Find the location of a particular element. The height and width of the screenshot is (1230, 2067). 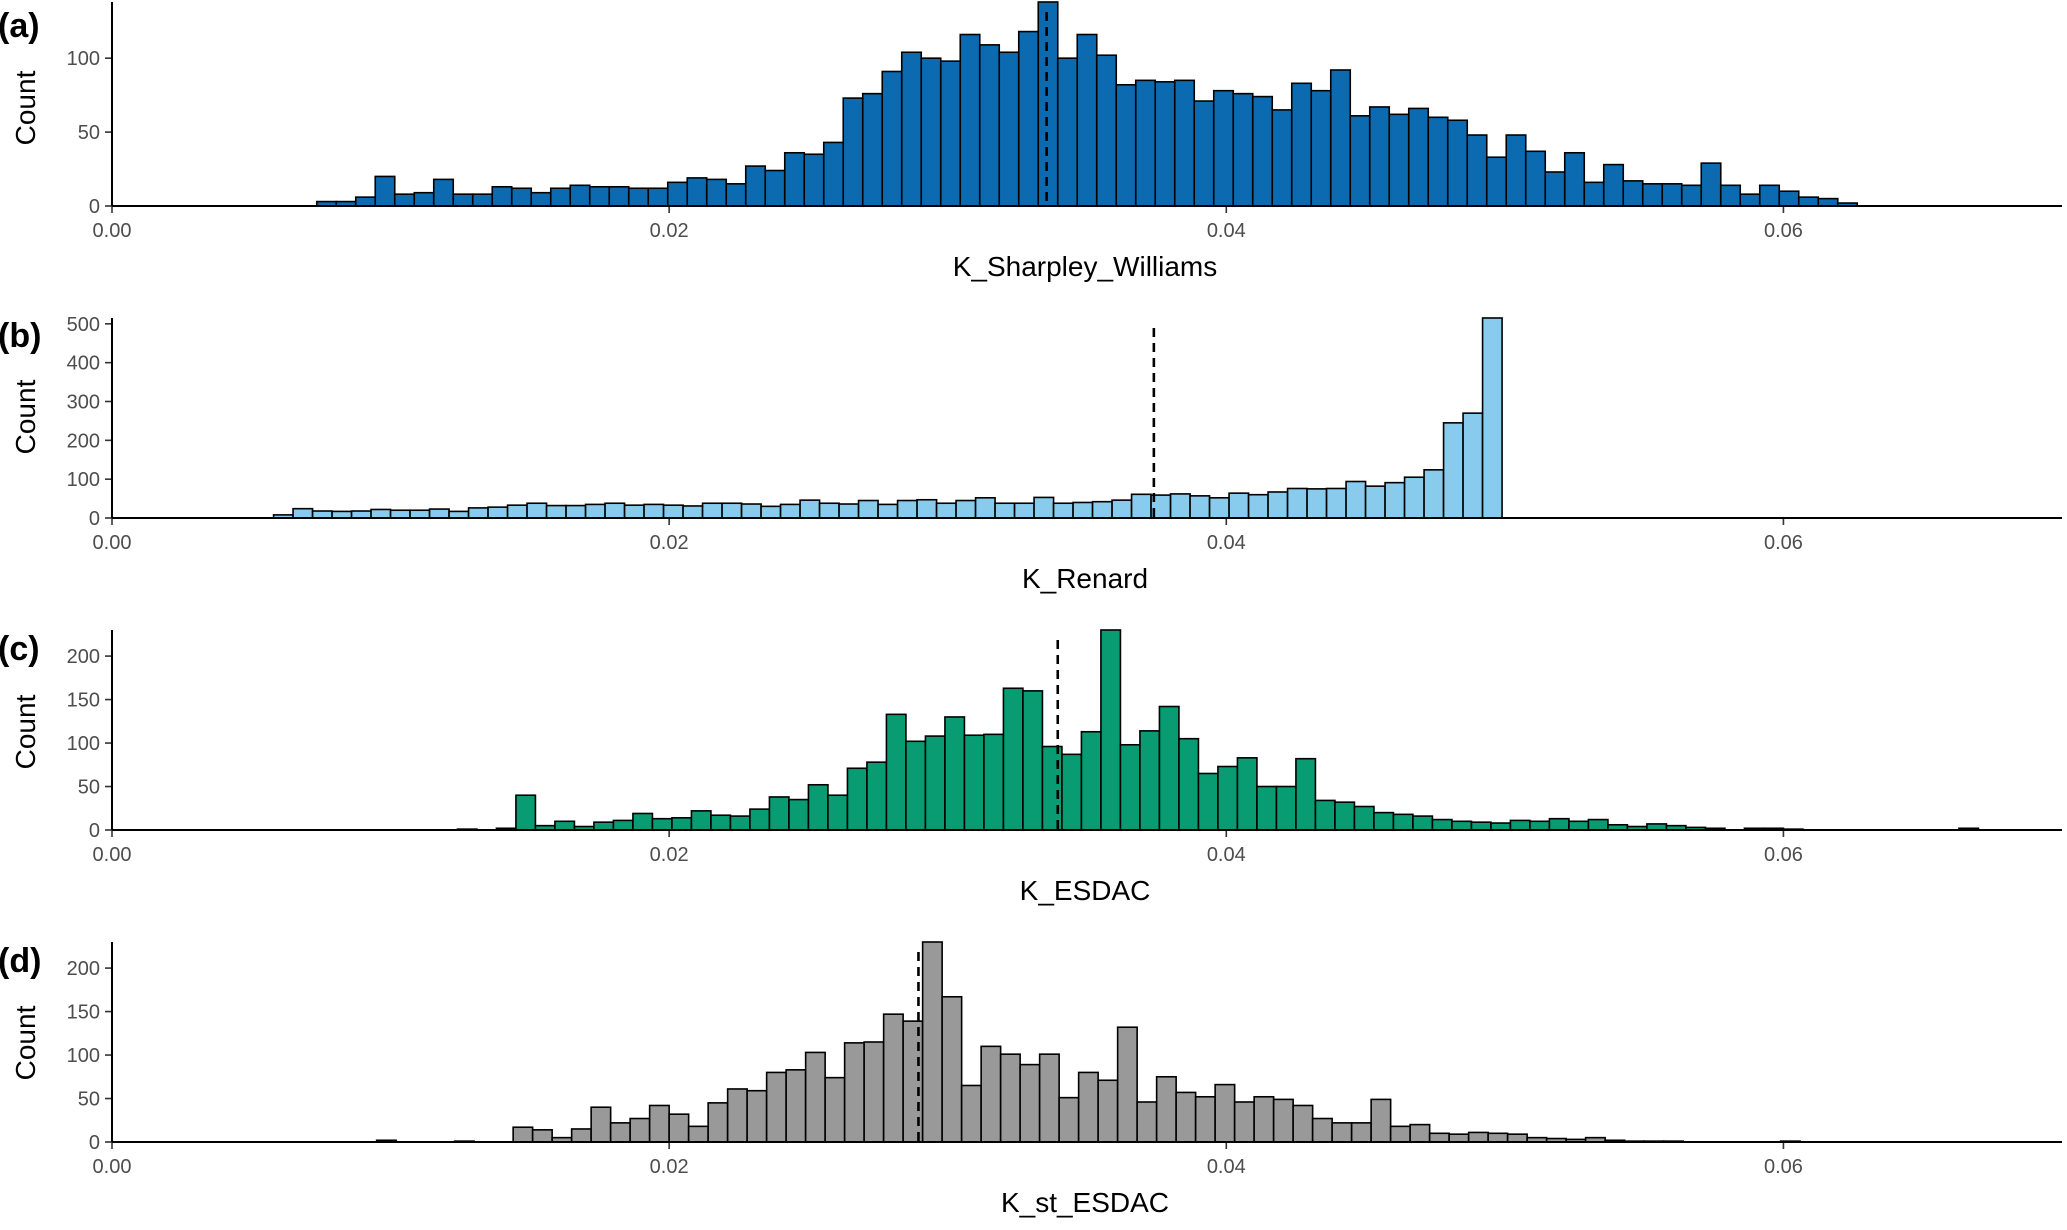

panel-a-ticks: 0.00 0.02 0.04 0.06 0 50 100 is located at coordinates (935, 145).